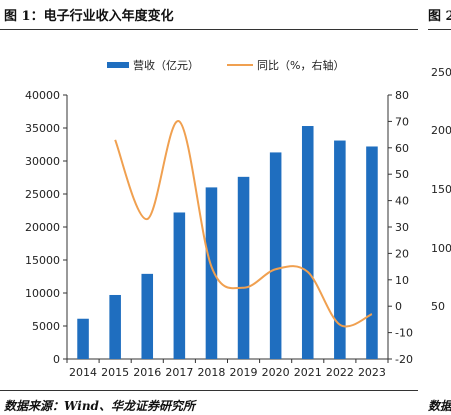 The height and width of the screenshot is (415, 451). What do you see at coordinates (209, 390) in the screenshot?
I see `source-rule` at bounding box center [209, 390].